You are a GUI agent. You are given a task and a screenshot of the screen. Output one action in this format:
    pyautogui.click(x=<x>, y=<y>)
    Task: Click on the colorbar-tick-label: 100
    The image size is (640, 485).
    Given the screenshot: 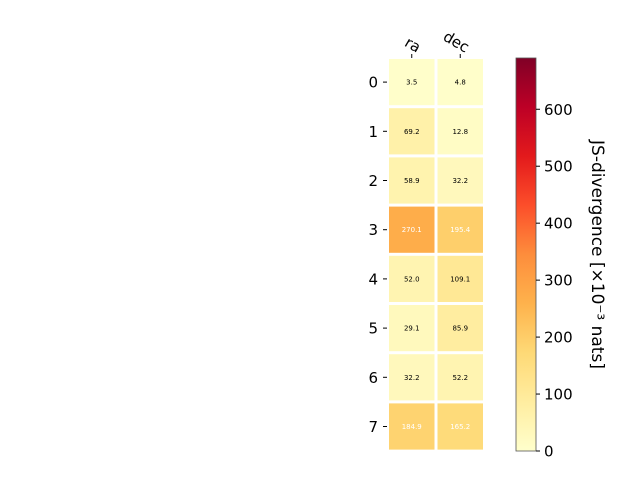 What is the action you would take?
    pyautogui.click(x=558, y=395)
    